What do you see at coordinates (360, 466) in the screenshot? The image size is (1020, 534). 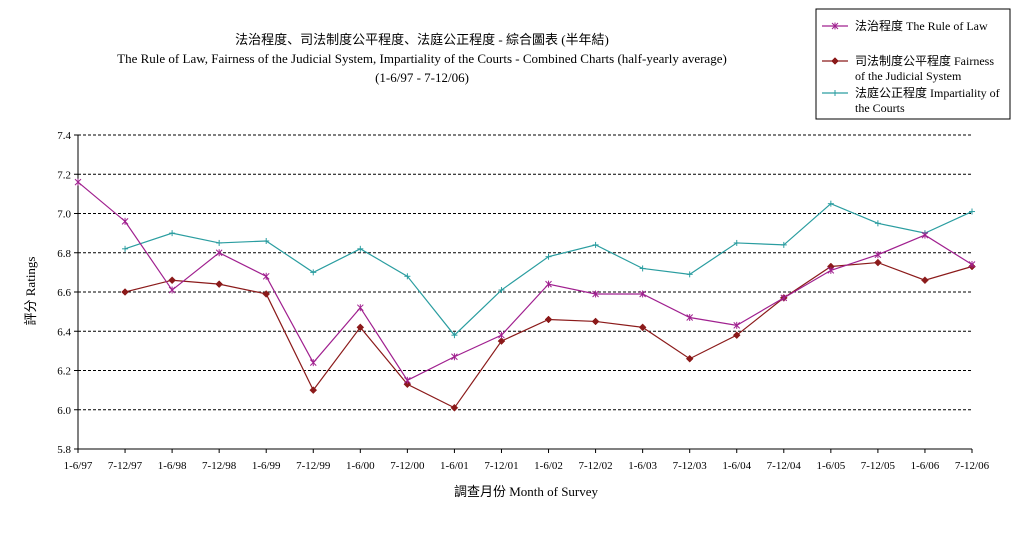 I see `x-tick-label: 1-6/00` at bounding box center [360, 466].